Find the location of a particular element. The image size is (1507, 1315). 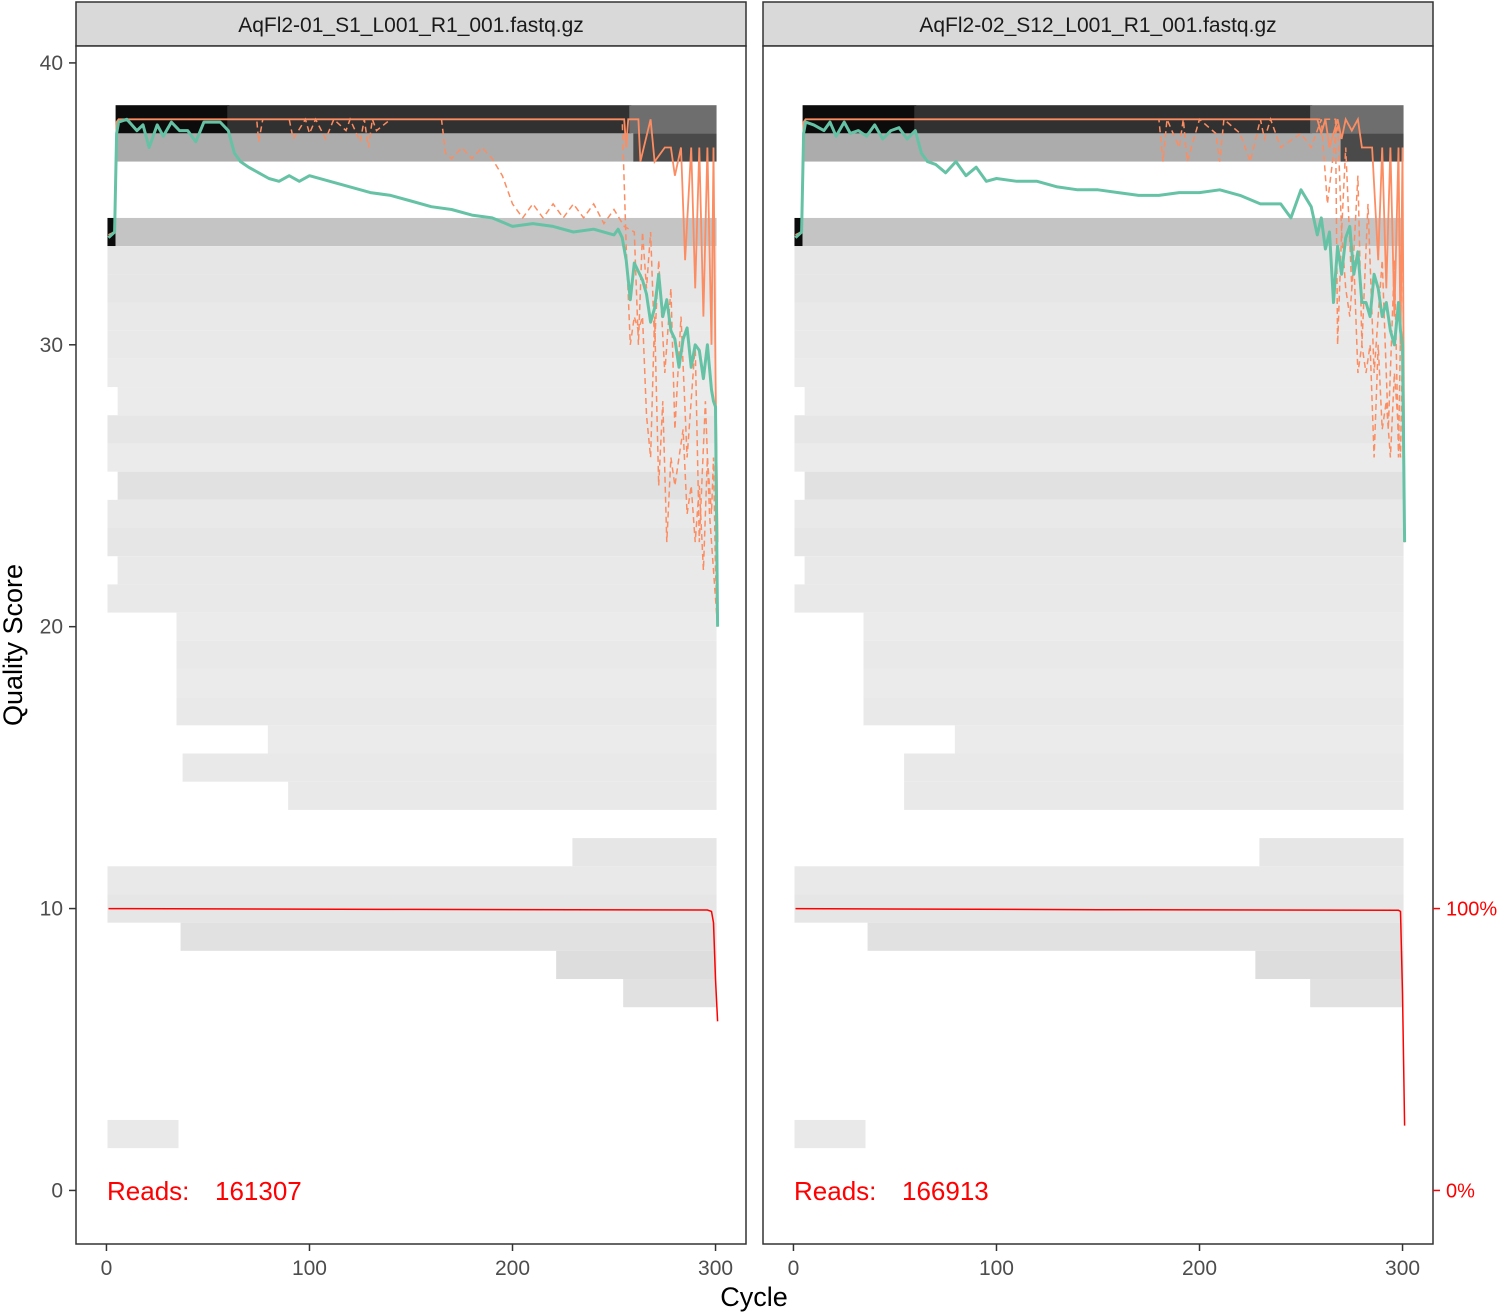

panel-2-reads-count: 166913 is located at coordinates (945, 1191).